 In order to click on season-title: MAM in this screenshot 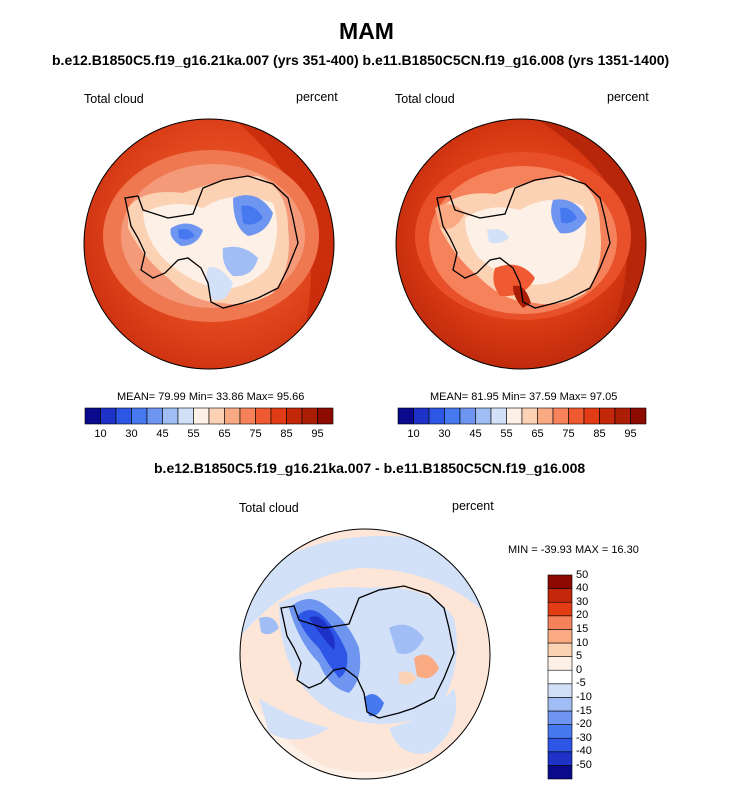, I will do `click(366, 31)`.